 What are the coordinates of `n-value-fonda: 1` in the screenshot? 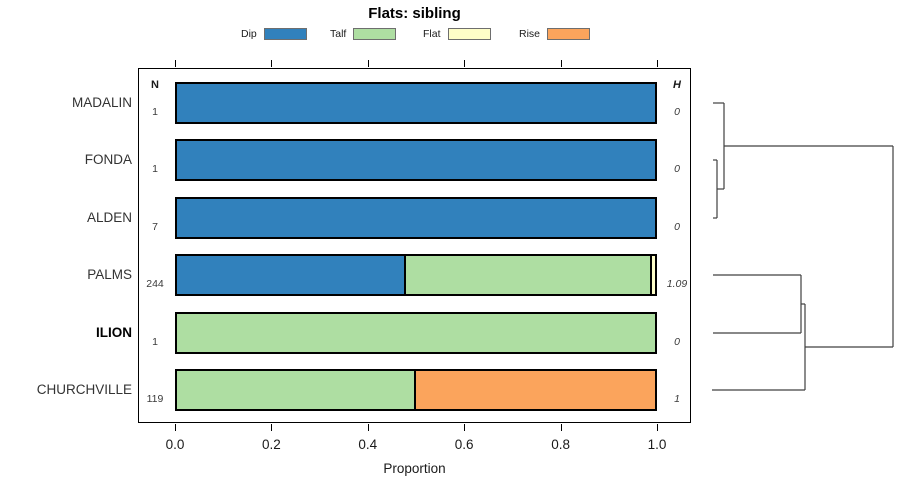 It's located at (155, 169).